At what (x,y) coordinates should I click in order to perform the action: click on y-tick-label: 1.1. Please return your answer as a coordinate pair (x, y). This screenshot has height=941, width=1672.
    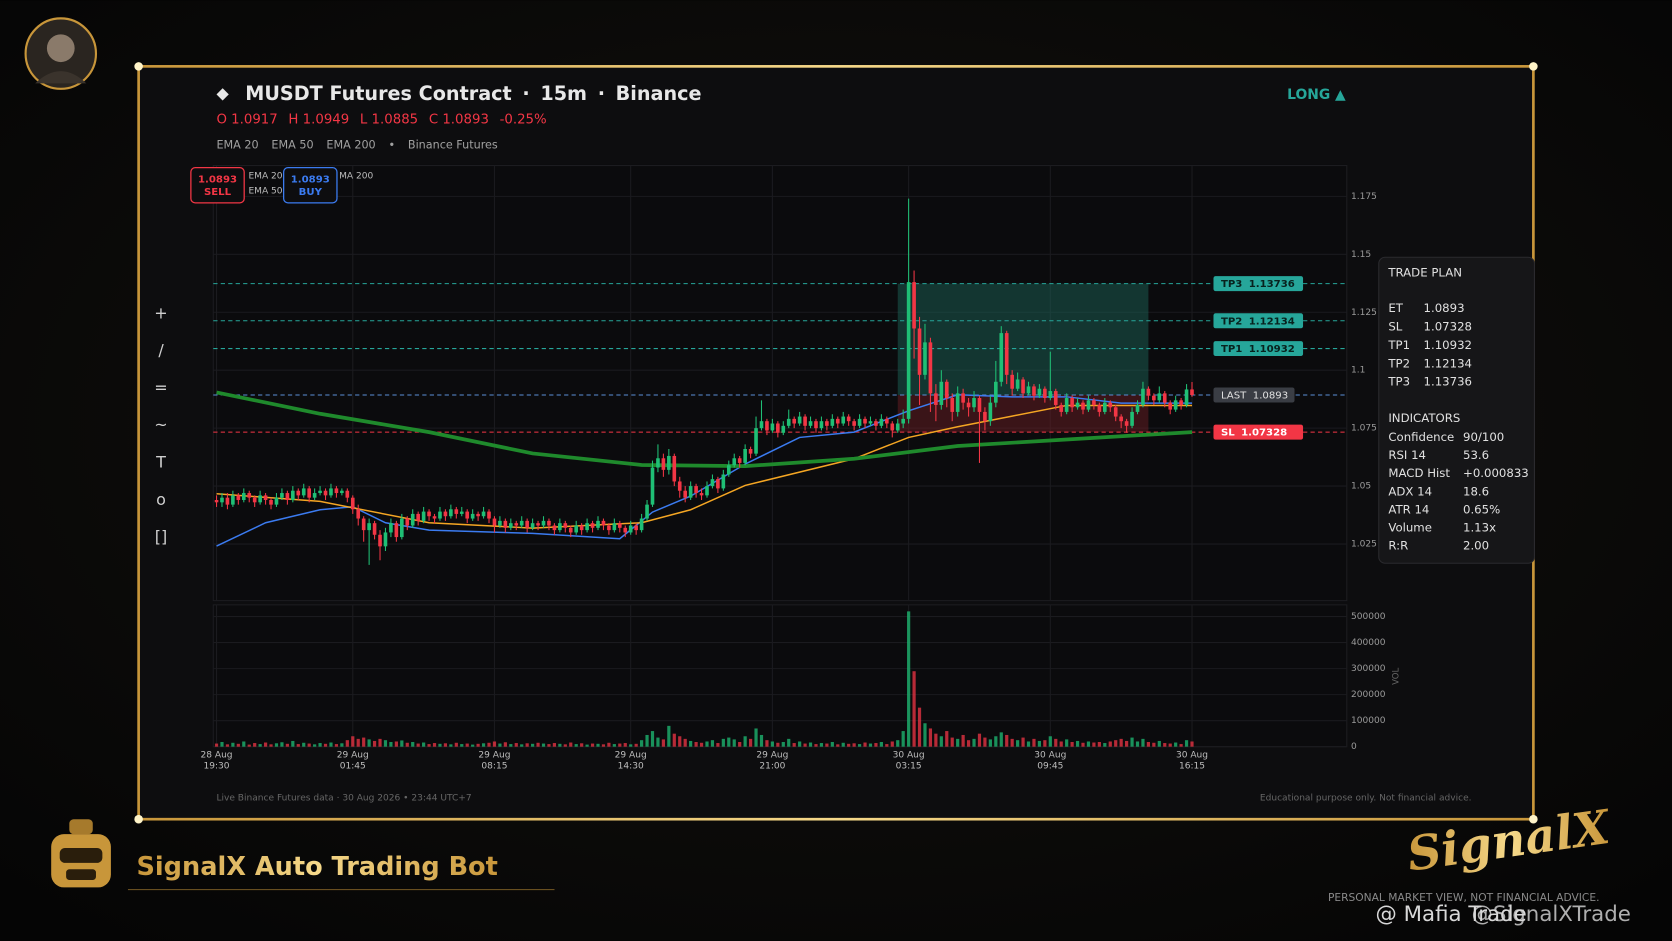
    Looking at the image, I should click on (1358, 371).